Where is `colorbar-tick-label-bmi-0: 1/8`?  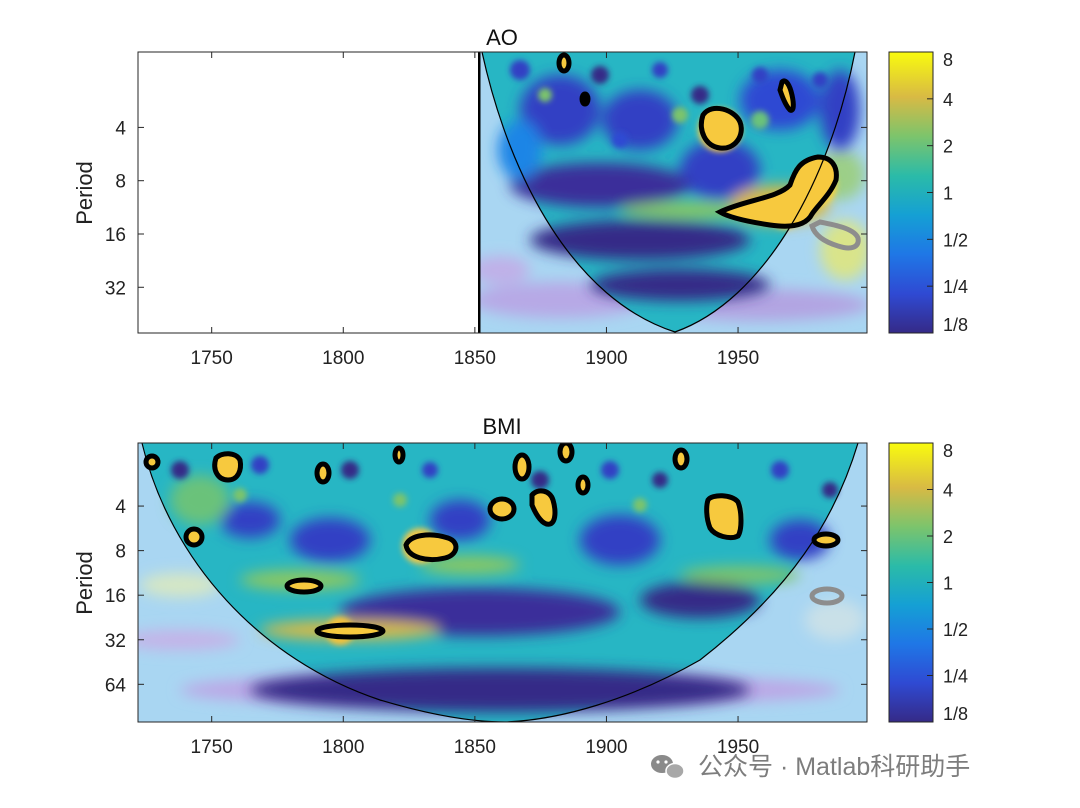
colorbar-tick-label-bmi-0: 1/8 is located at coordinates (955, 714).